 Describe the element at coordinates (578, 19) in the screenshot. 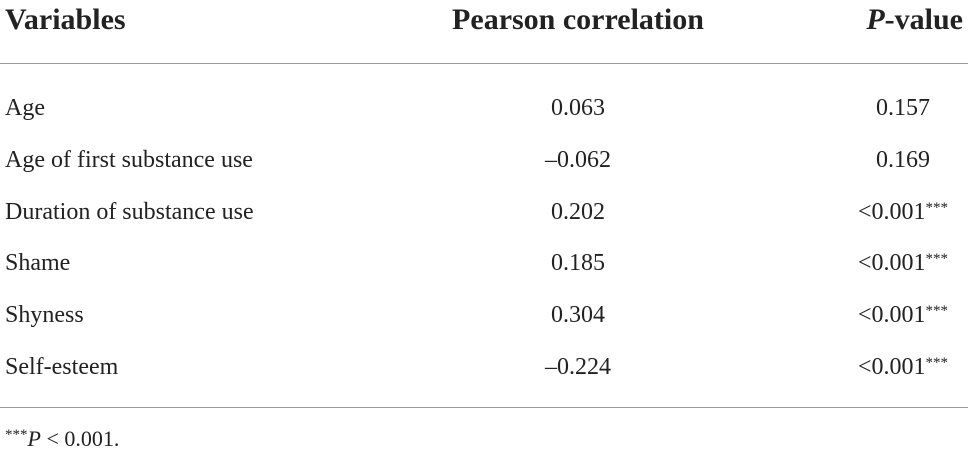

I see `header-cell: Pearson correlation` at that location.